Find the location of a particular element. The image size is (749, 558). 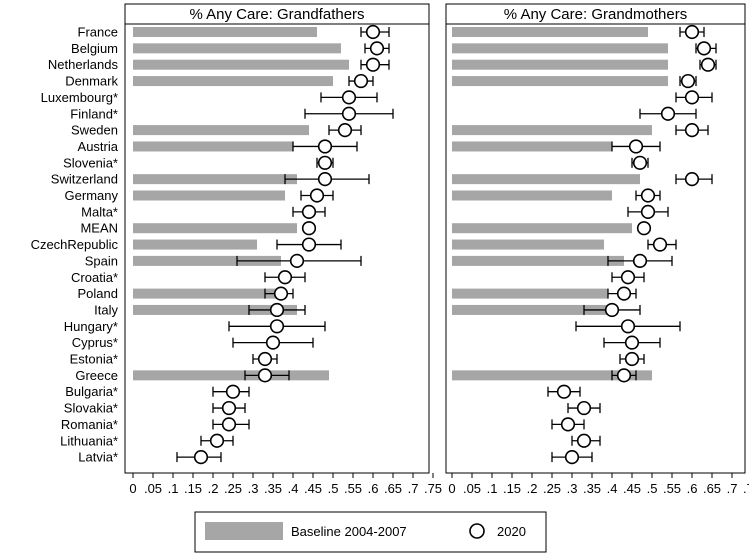

country-label: Denmark is located at coordinates (91, 81).